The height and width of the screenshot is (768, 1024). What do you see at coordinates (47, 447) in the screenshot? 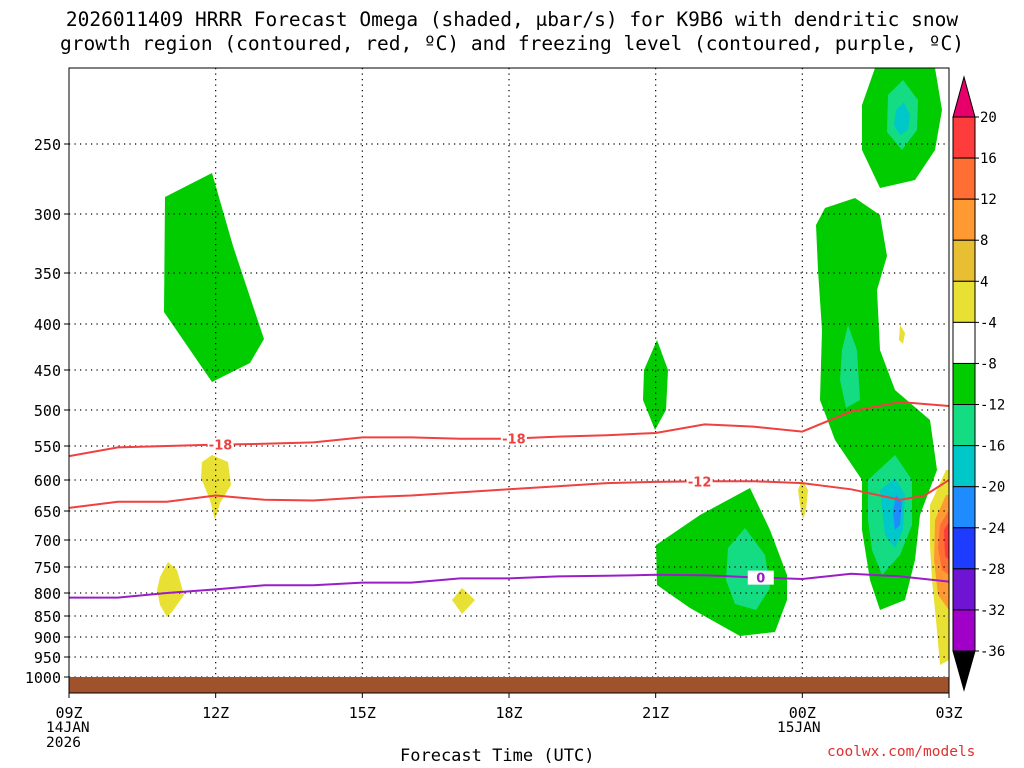
I see `y-tick-label: 550` at bounding box center [47, 447].